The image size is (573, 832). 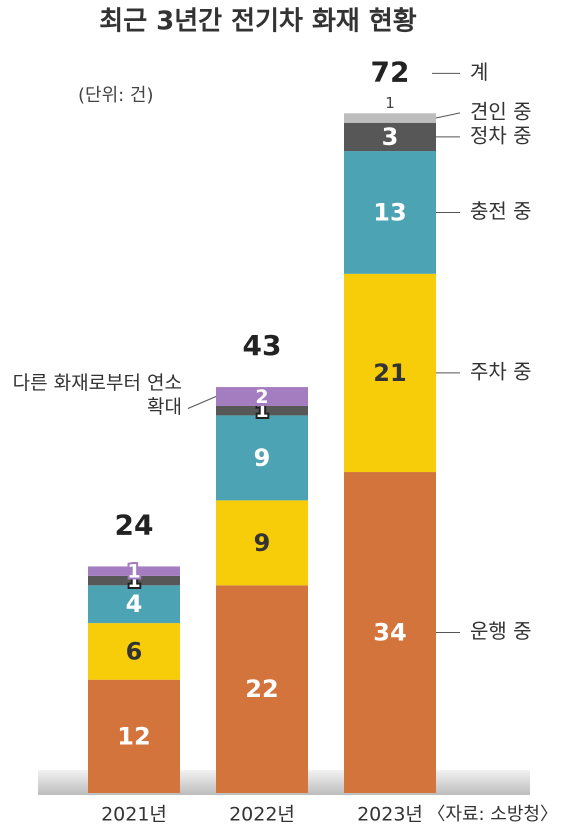 What do you see at coordinates (501, 631) in the screenshot?
I see `legend-label: 운행 중` at bounding box center [501, 631].